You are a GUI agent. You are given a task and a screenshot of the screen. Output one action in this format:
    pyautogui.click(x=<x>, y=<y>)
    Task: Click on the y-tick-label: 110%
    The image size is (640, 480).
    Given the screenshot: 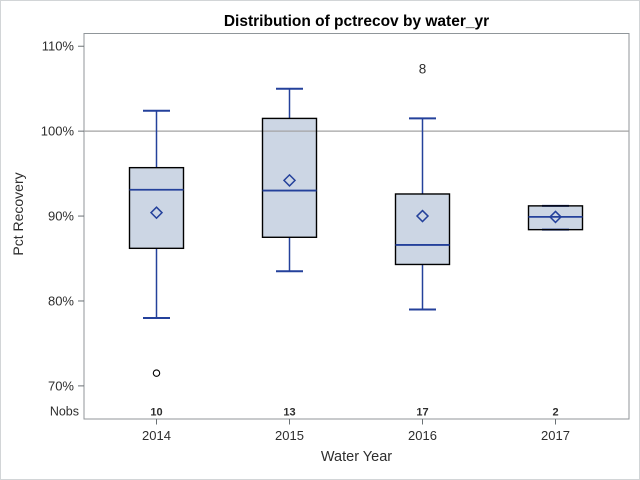 What is the action you would take?
    pyautogui.click(x=58, y=46)
    